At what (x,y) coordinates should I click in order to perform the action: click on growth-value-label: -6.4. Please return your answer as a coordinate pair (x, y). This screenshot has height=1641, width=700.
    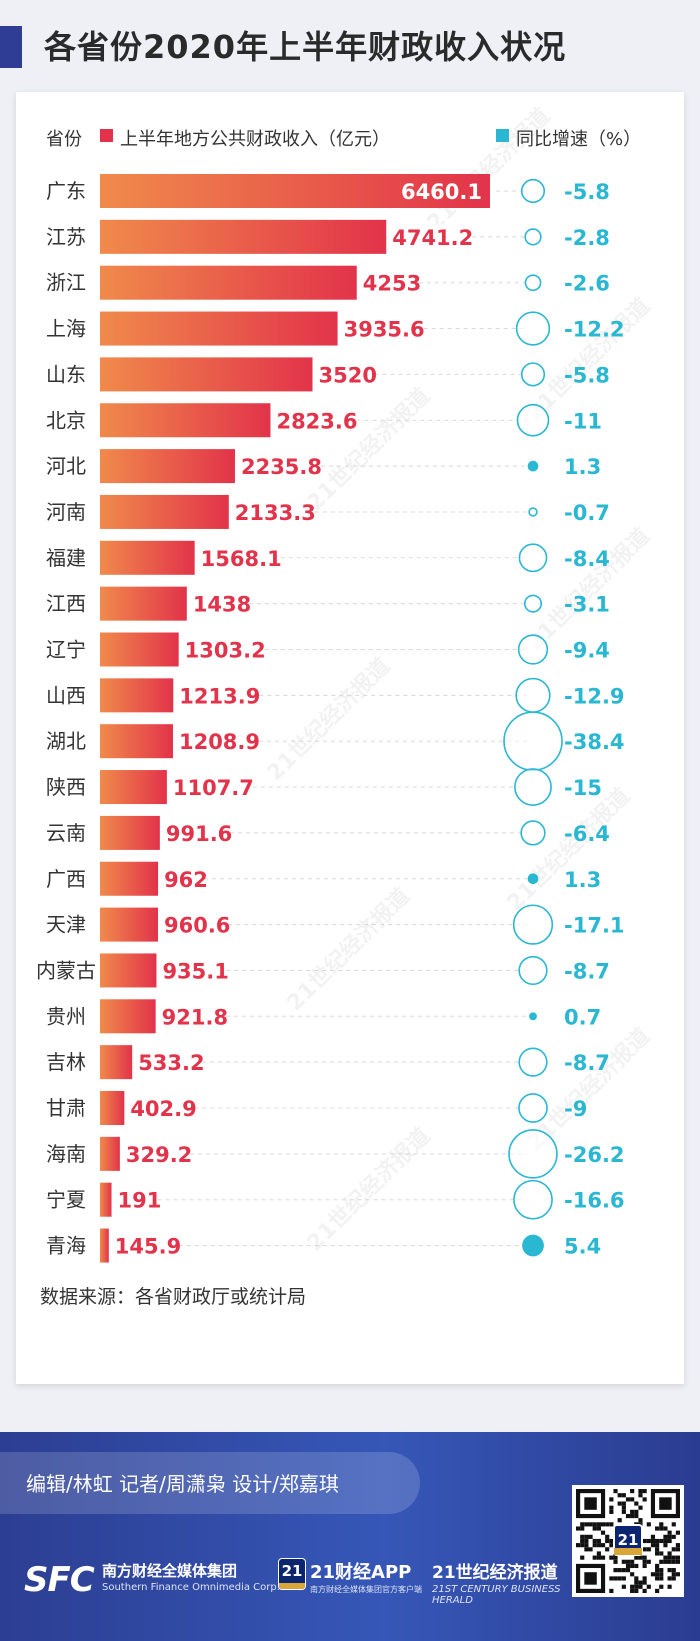
    Looking at the image, I should click on (587, 834).